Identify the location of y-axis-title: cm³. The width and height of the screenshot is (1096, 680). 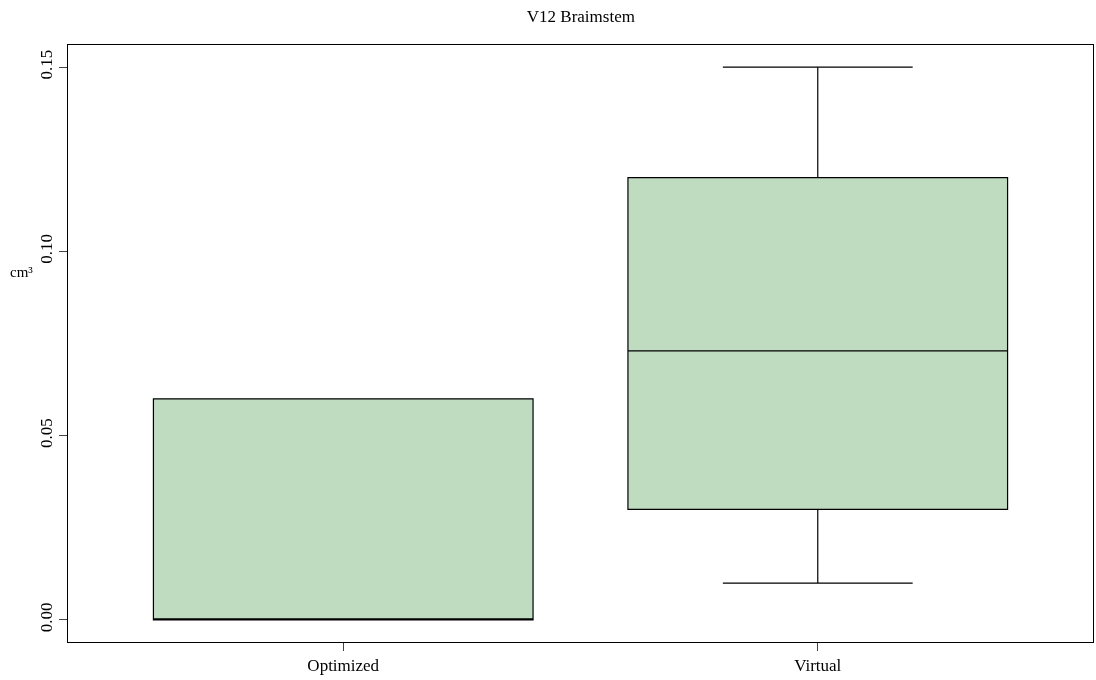
(22, 272).